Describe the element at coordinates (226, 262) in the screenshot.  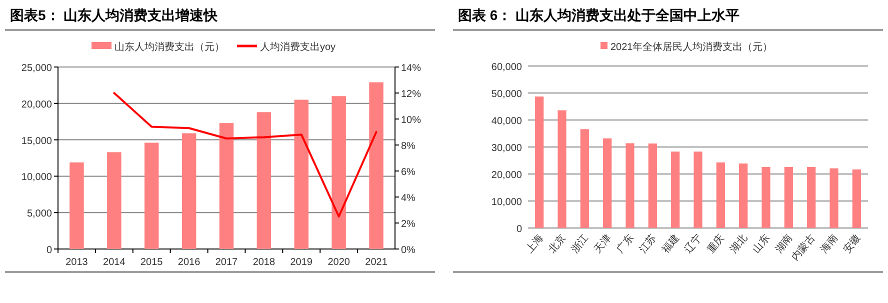
I see `x-tick-label: 2017` at that location.